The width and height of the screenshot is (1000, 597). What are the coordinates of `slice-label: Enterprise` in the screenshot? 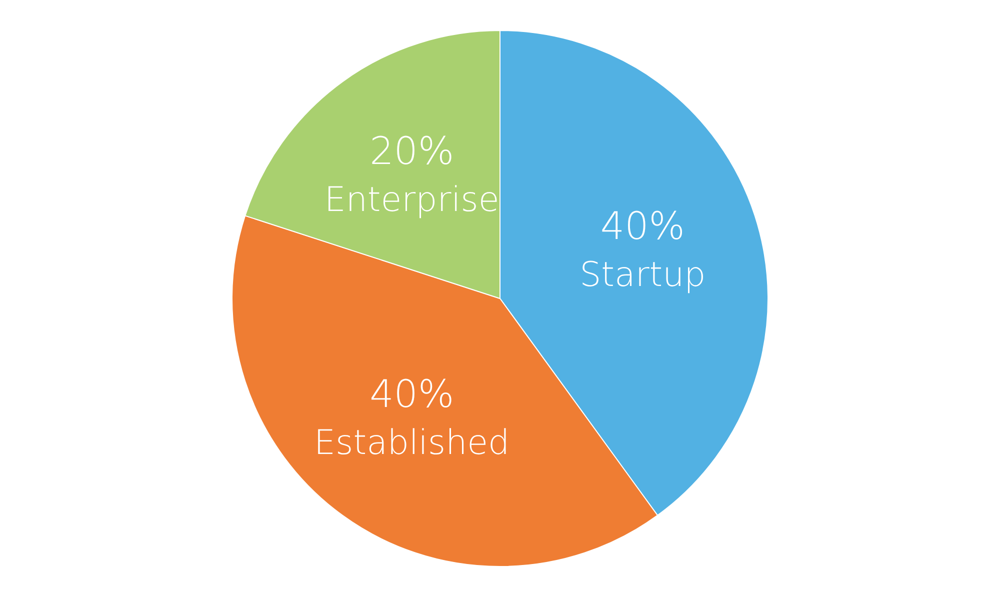 It's located at (412, 200).